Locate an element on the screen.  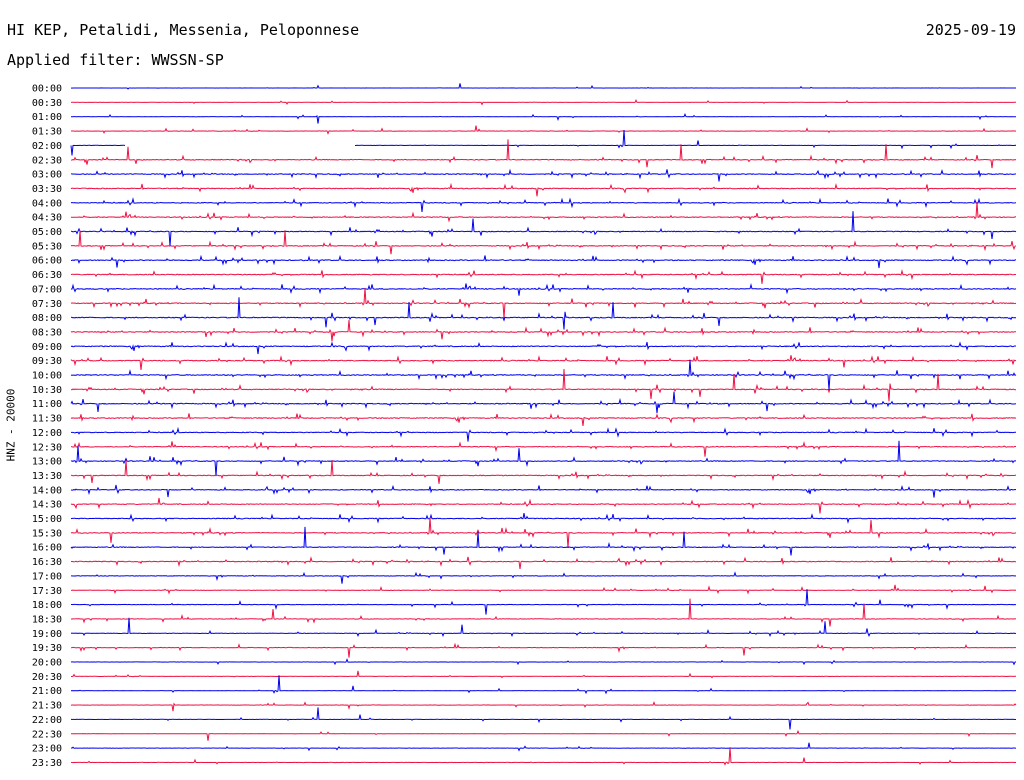
time-label: 02:30 is located at coordinates (47, 160).